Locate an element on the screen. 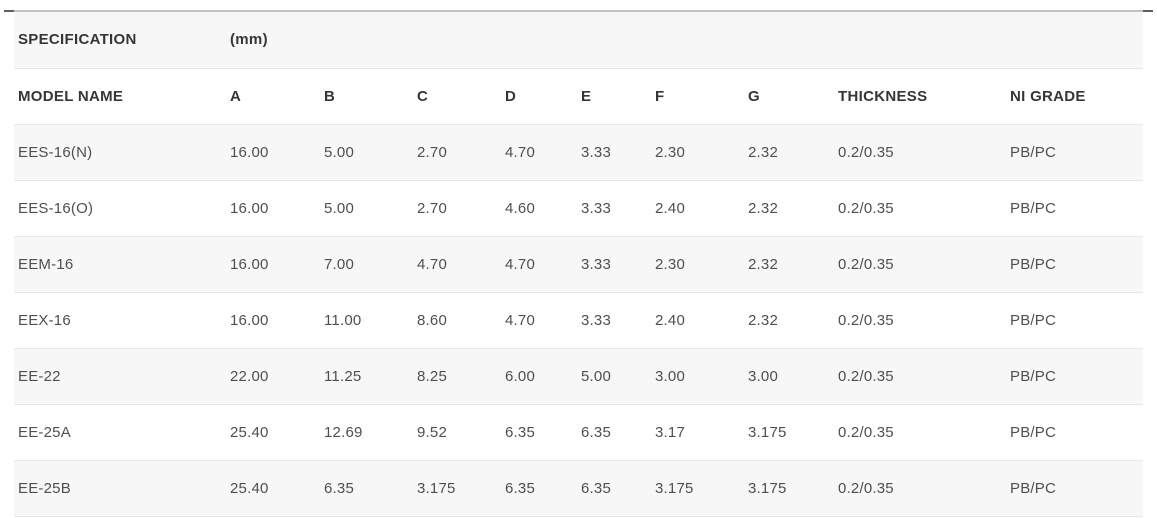 The height and width of the screenshot is (518, 1157). column-header-e: E is located at coordinates (614, 95).